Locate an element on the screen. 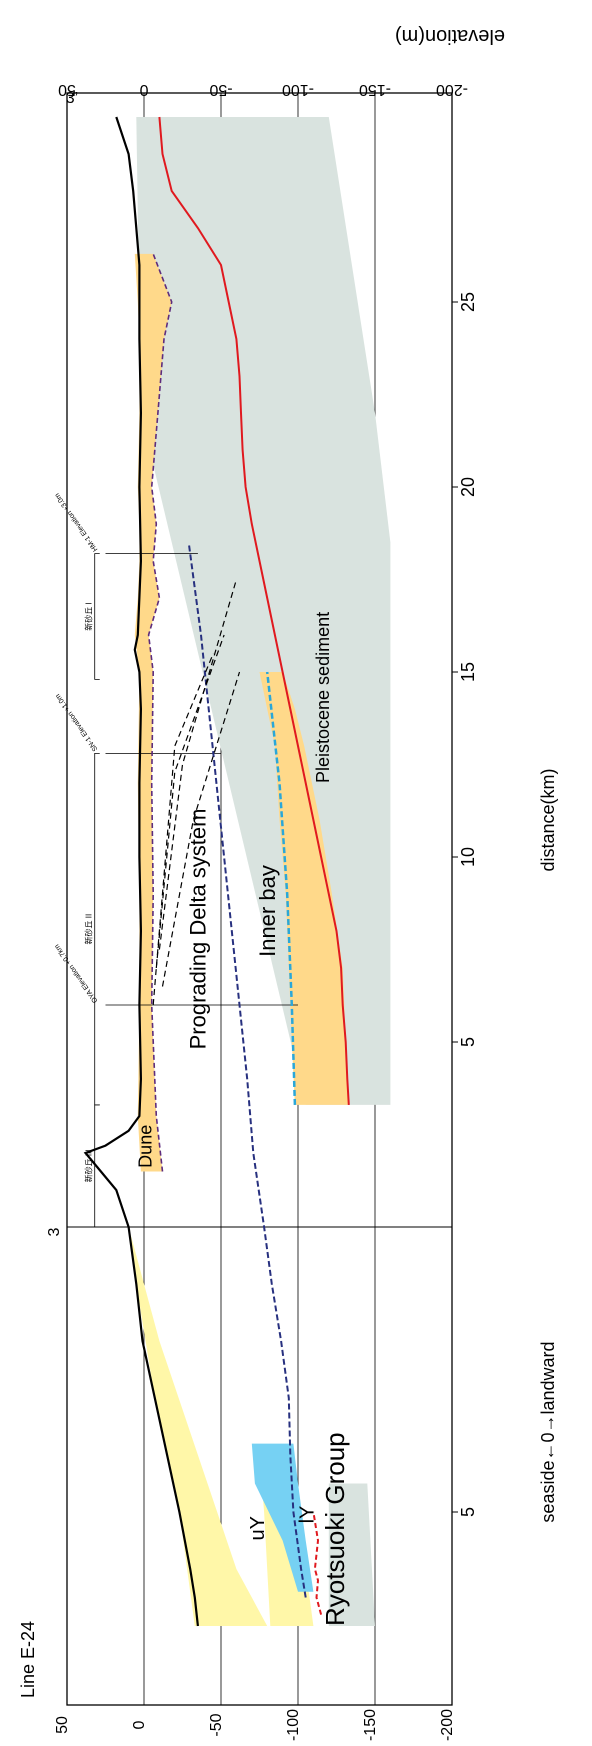 This screenshot has width=592, height=1746. inner-bay-fill is located at coordinates (304, 888).